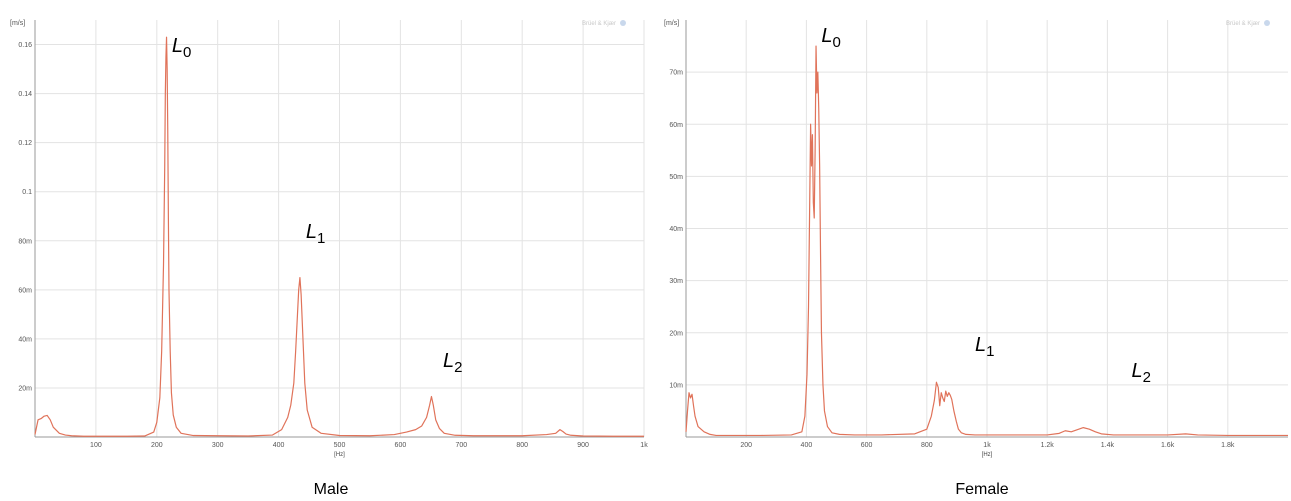  I want to click on x-tick-label: 1.6k, so click(1168, 445).